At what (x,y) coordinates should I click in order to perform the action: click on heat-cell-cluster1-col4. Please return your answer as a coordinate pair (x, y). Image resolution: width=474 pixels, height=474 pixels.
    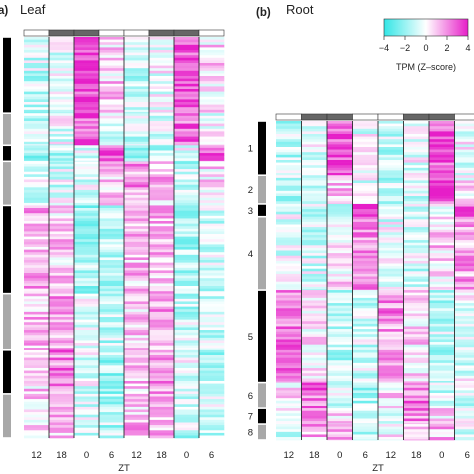
    Looking at the image, I should click on (112, 75).